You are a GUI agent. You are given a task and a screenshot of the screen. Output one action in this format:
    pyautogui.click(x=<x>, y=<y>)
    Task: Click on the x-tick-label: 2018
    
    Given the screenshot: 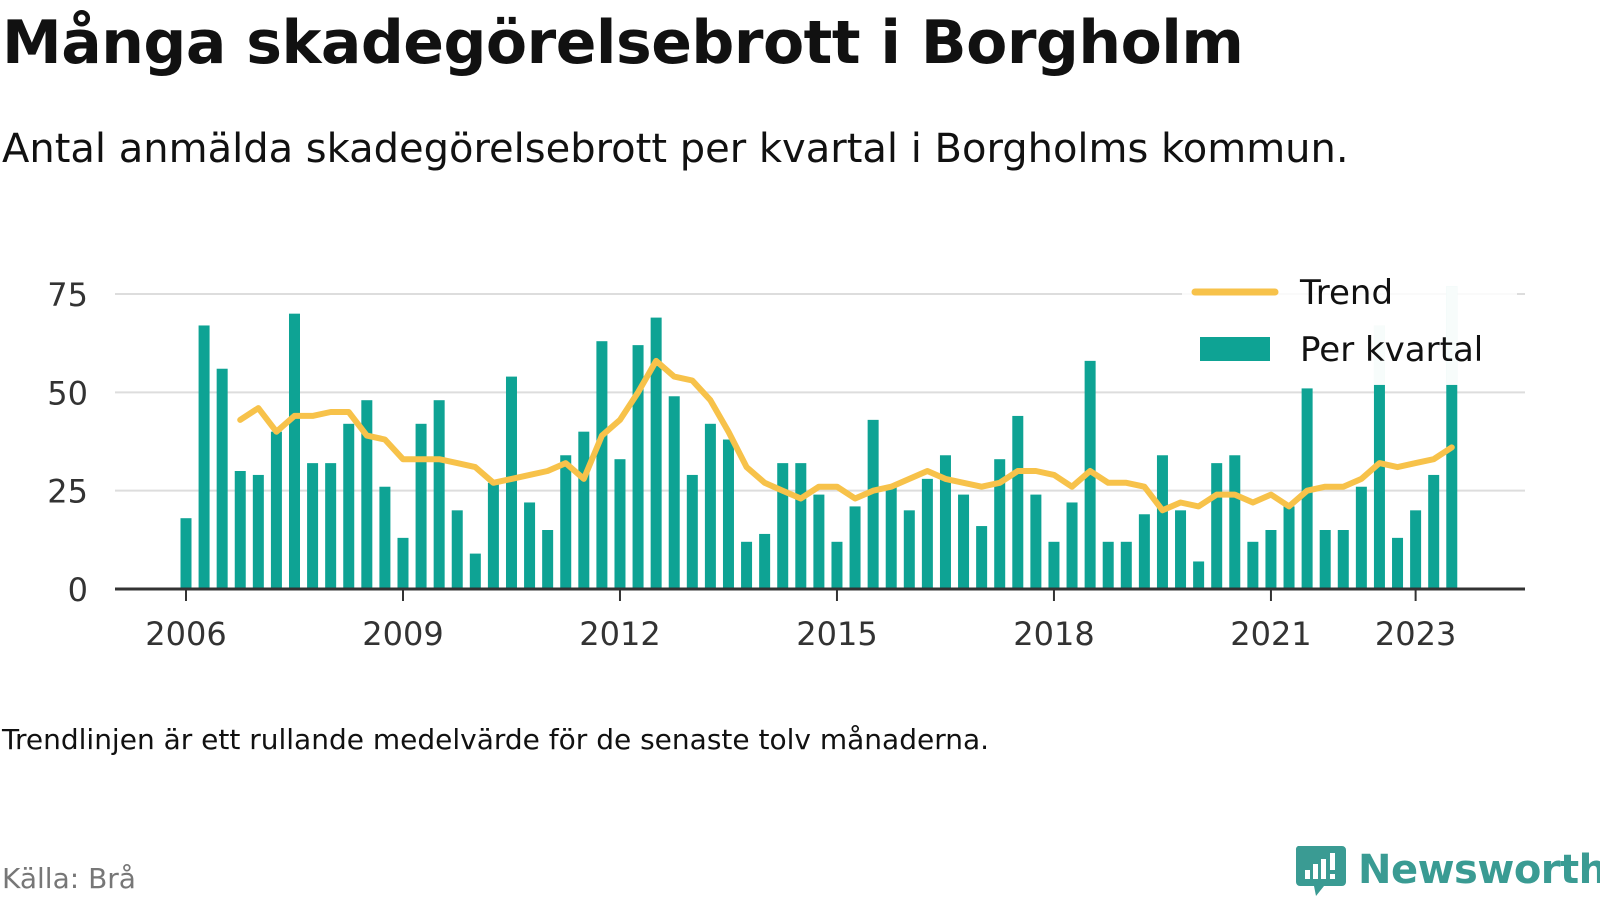 What is the action you would take?
    pyautogui.click(x=1053, y=634)
    